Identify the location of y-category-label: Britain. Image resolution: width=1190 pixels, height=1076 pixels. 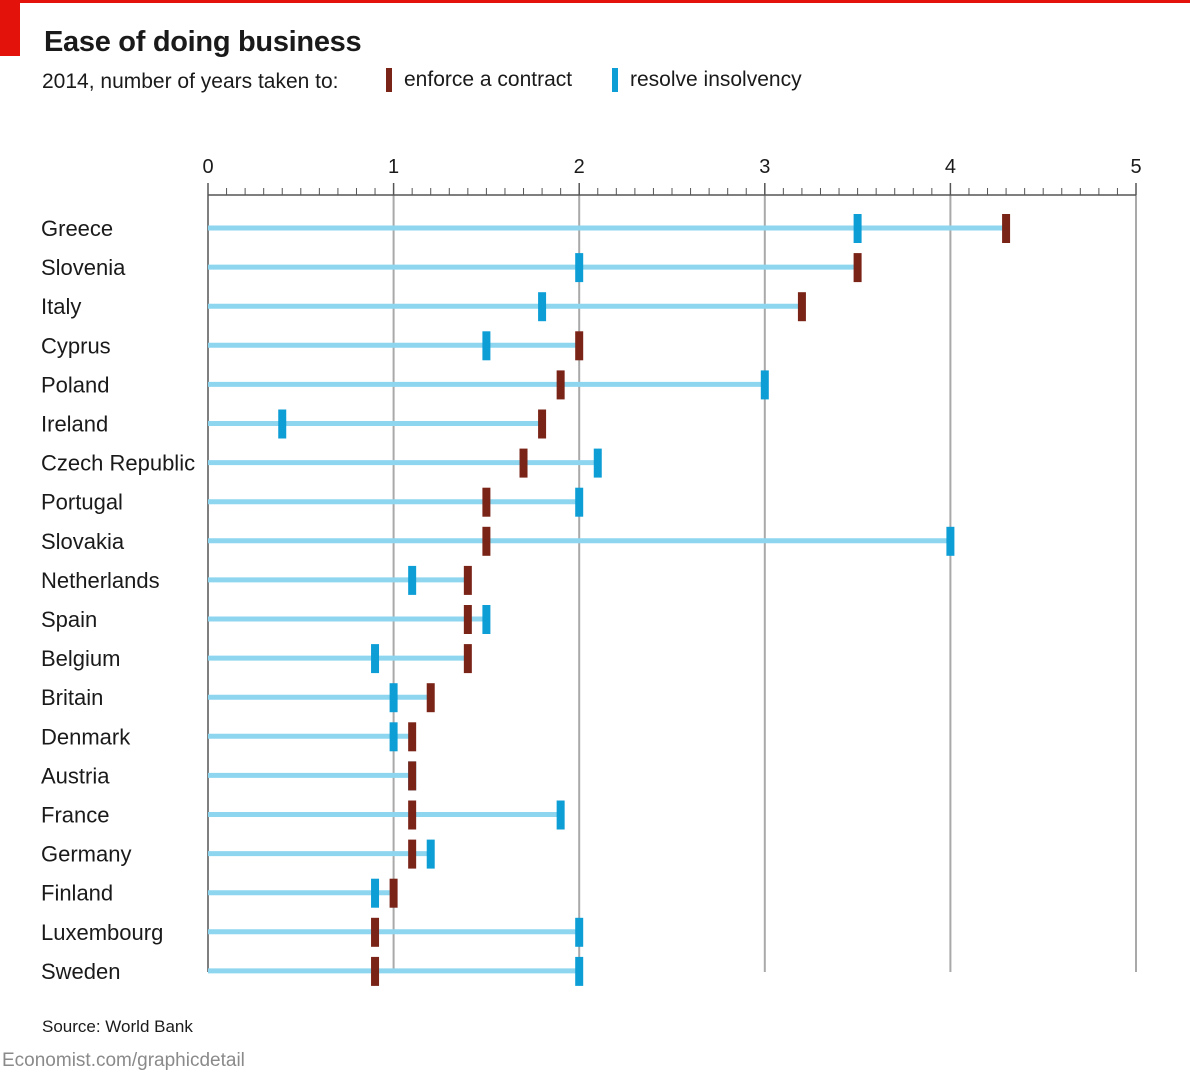
(72, 697).